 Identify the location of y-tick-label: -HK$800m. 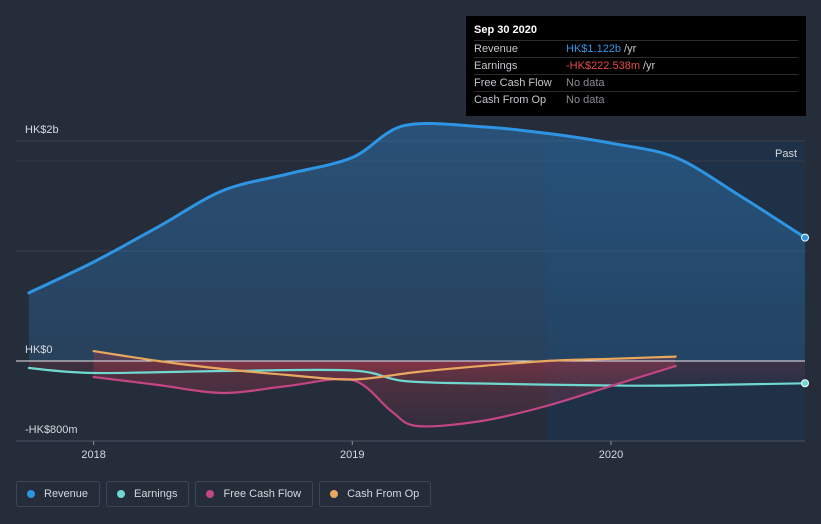
(51, 430).